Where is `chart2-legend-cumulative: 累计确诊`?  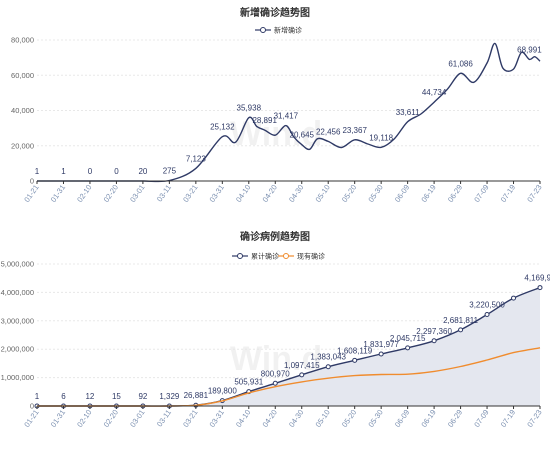
chart2-legend-cumulative: 累计确诊 is located at coordinates (255, 256).